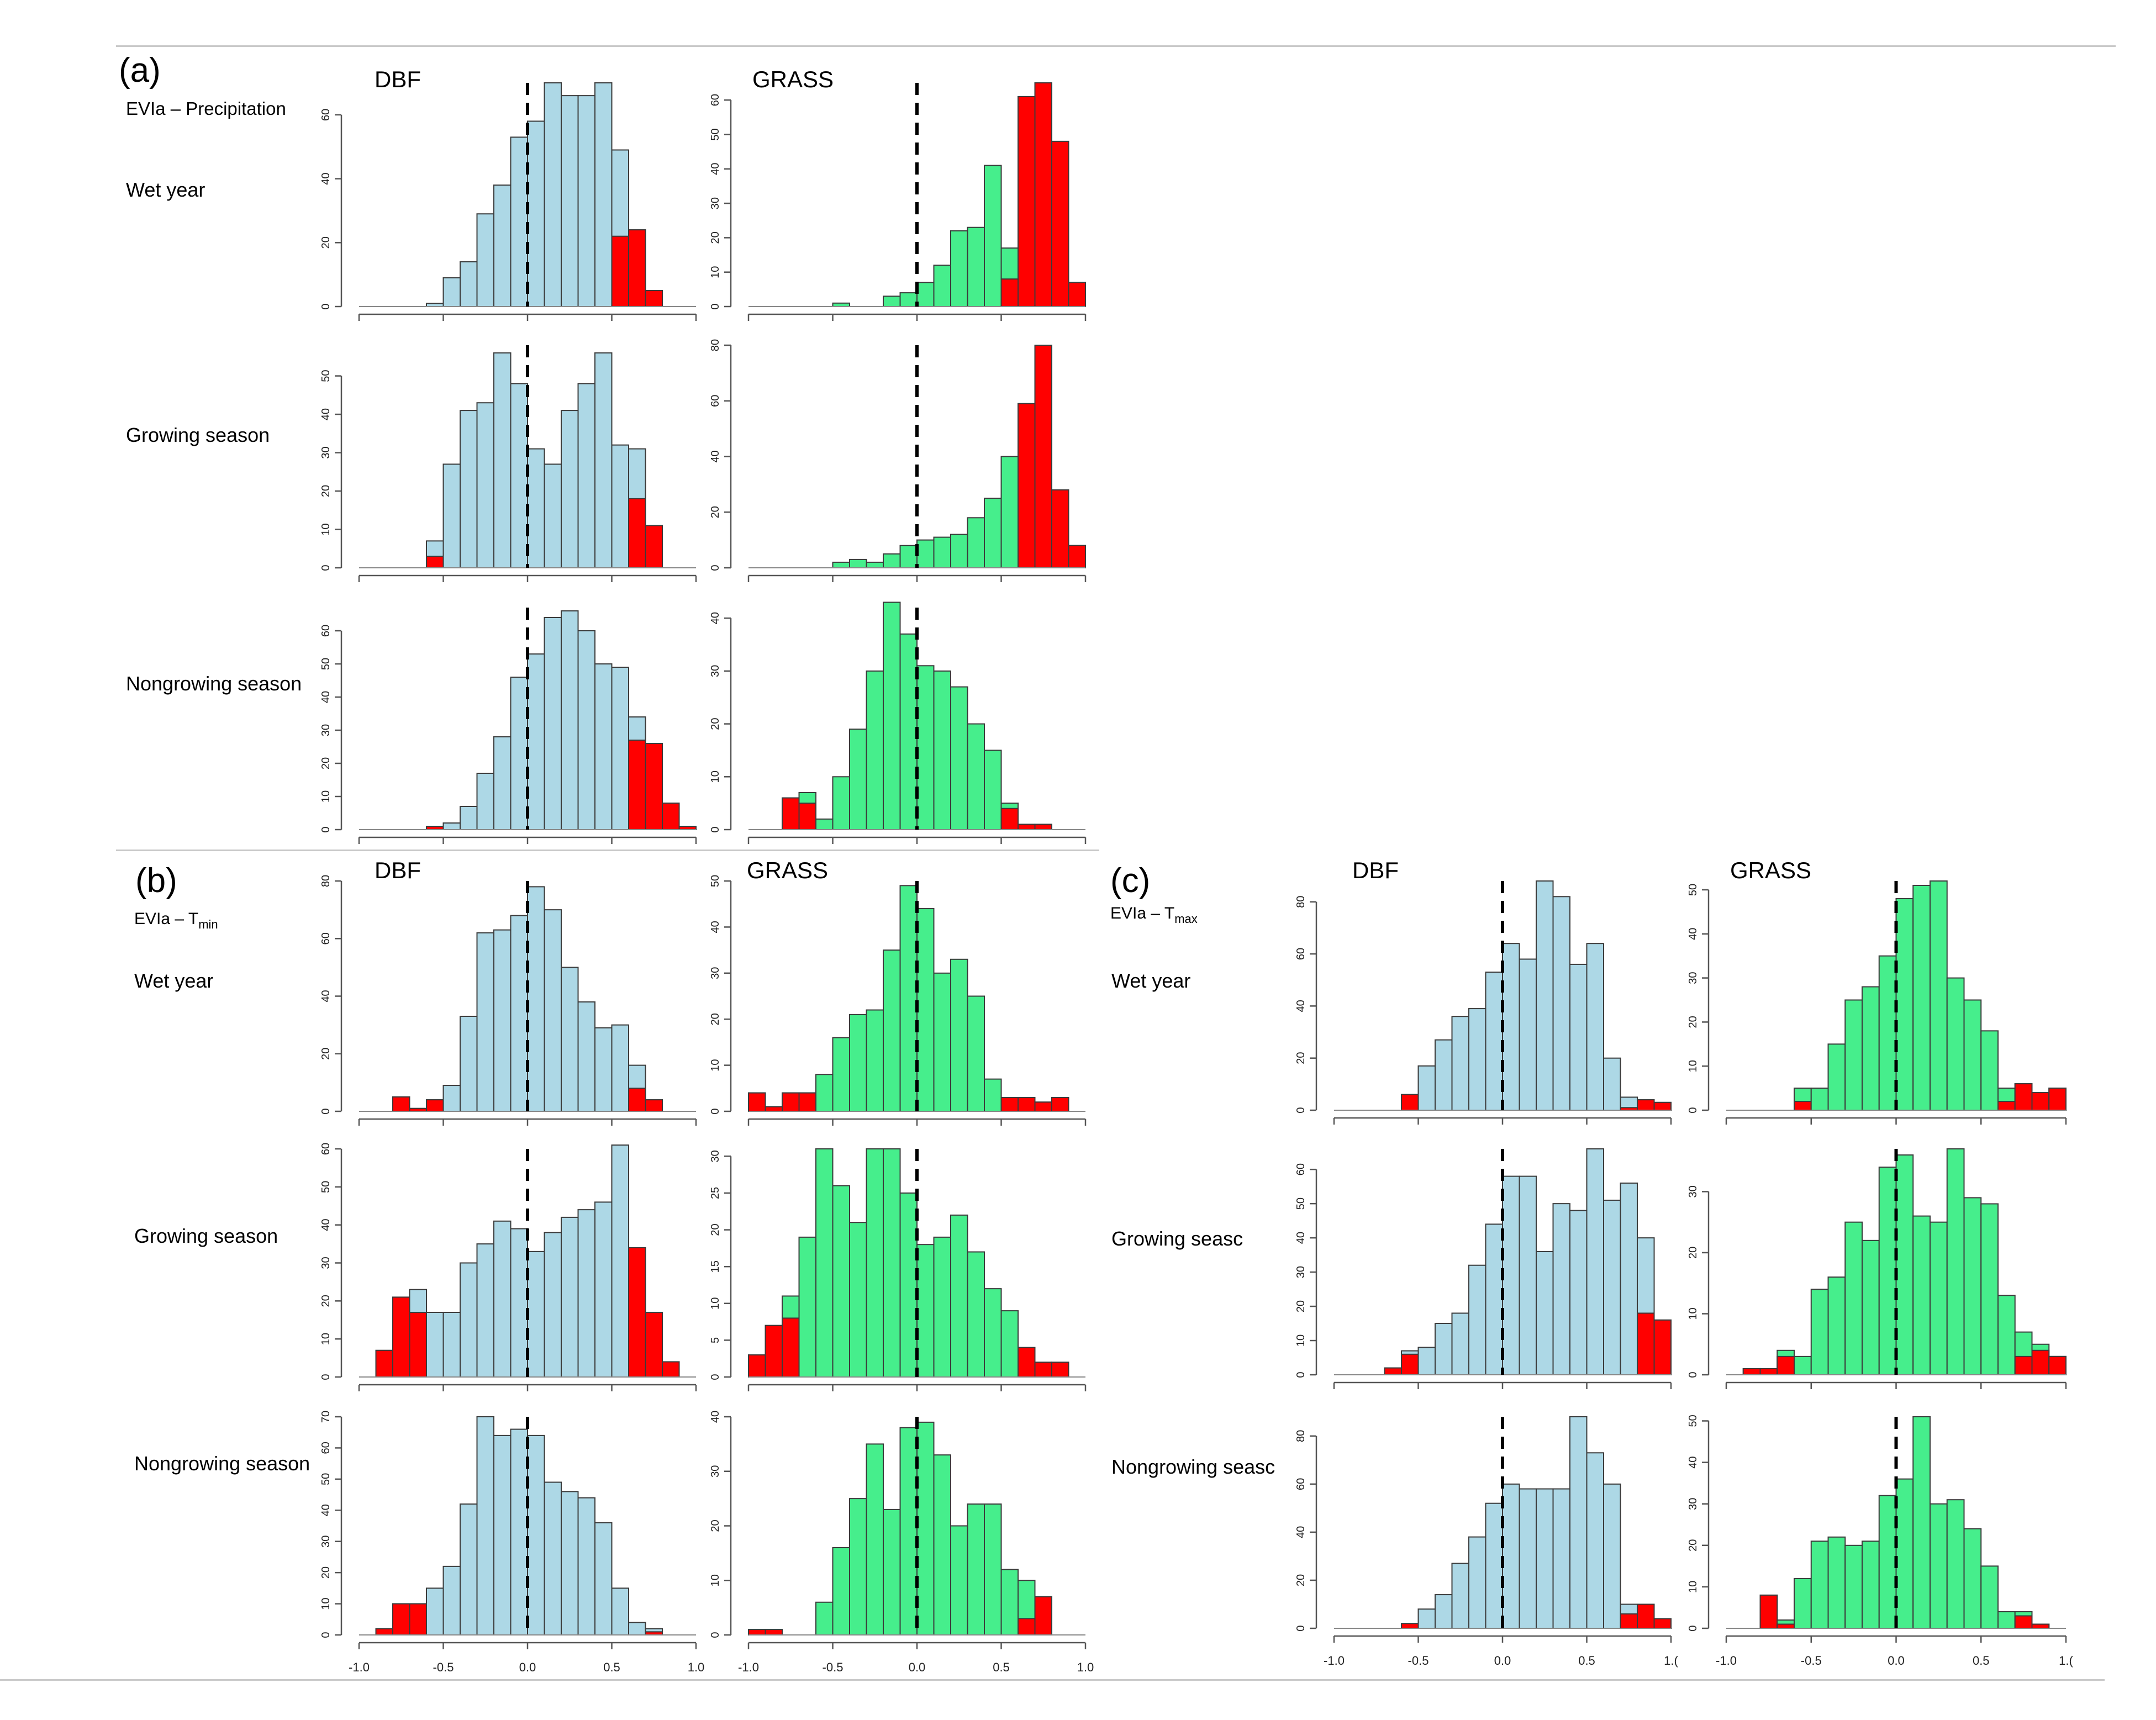  Describe the element at coordinates (508, 1267) in the screenshot. I see `histogram-b_dbf_grow: 0 10 20 30 40 50 60` at that location.